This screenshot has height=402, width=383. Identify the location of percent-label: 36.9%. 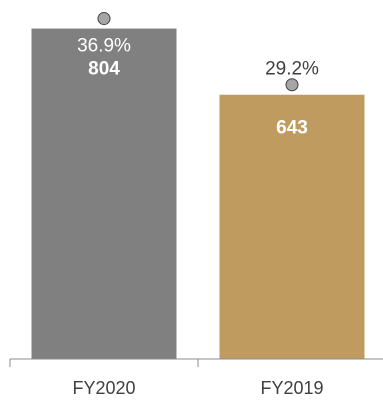
(104, 46).